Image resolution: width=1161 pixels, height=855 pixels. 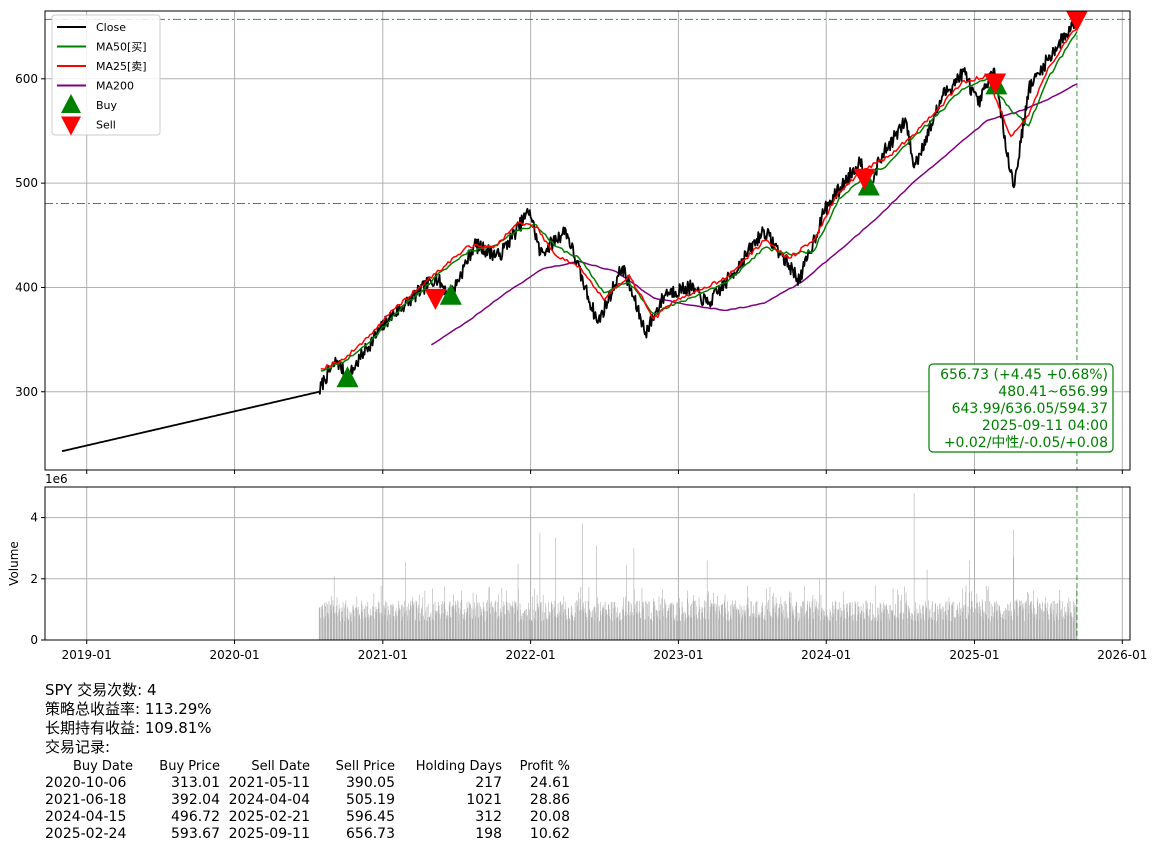 What do you see at coordinates (34, 518) in the screenshot?
I see `volume-y-tick-label: 4` at bounding box center [34, 518].